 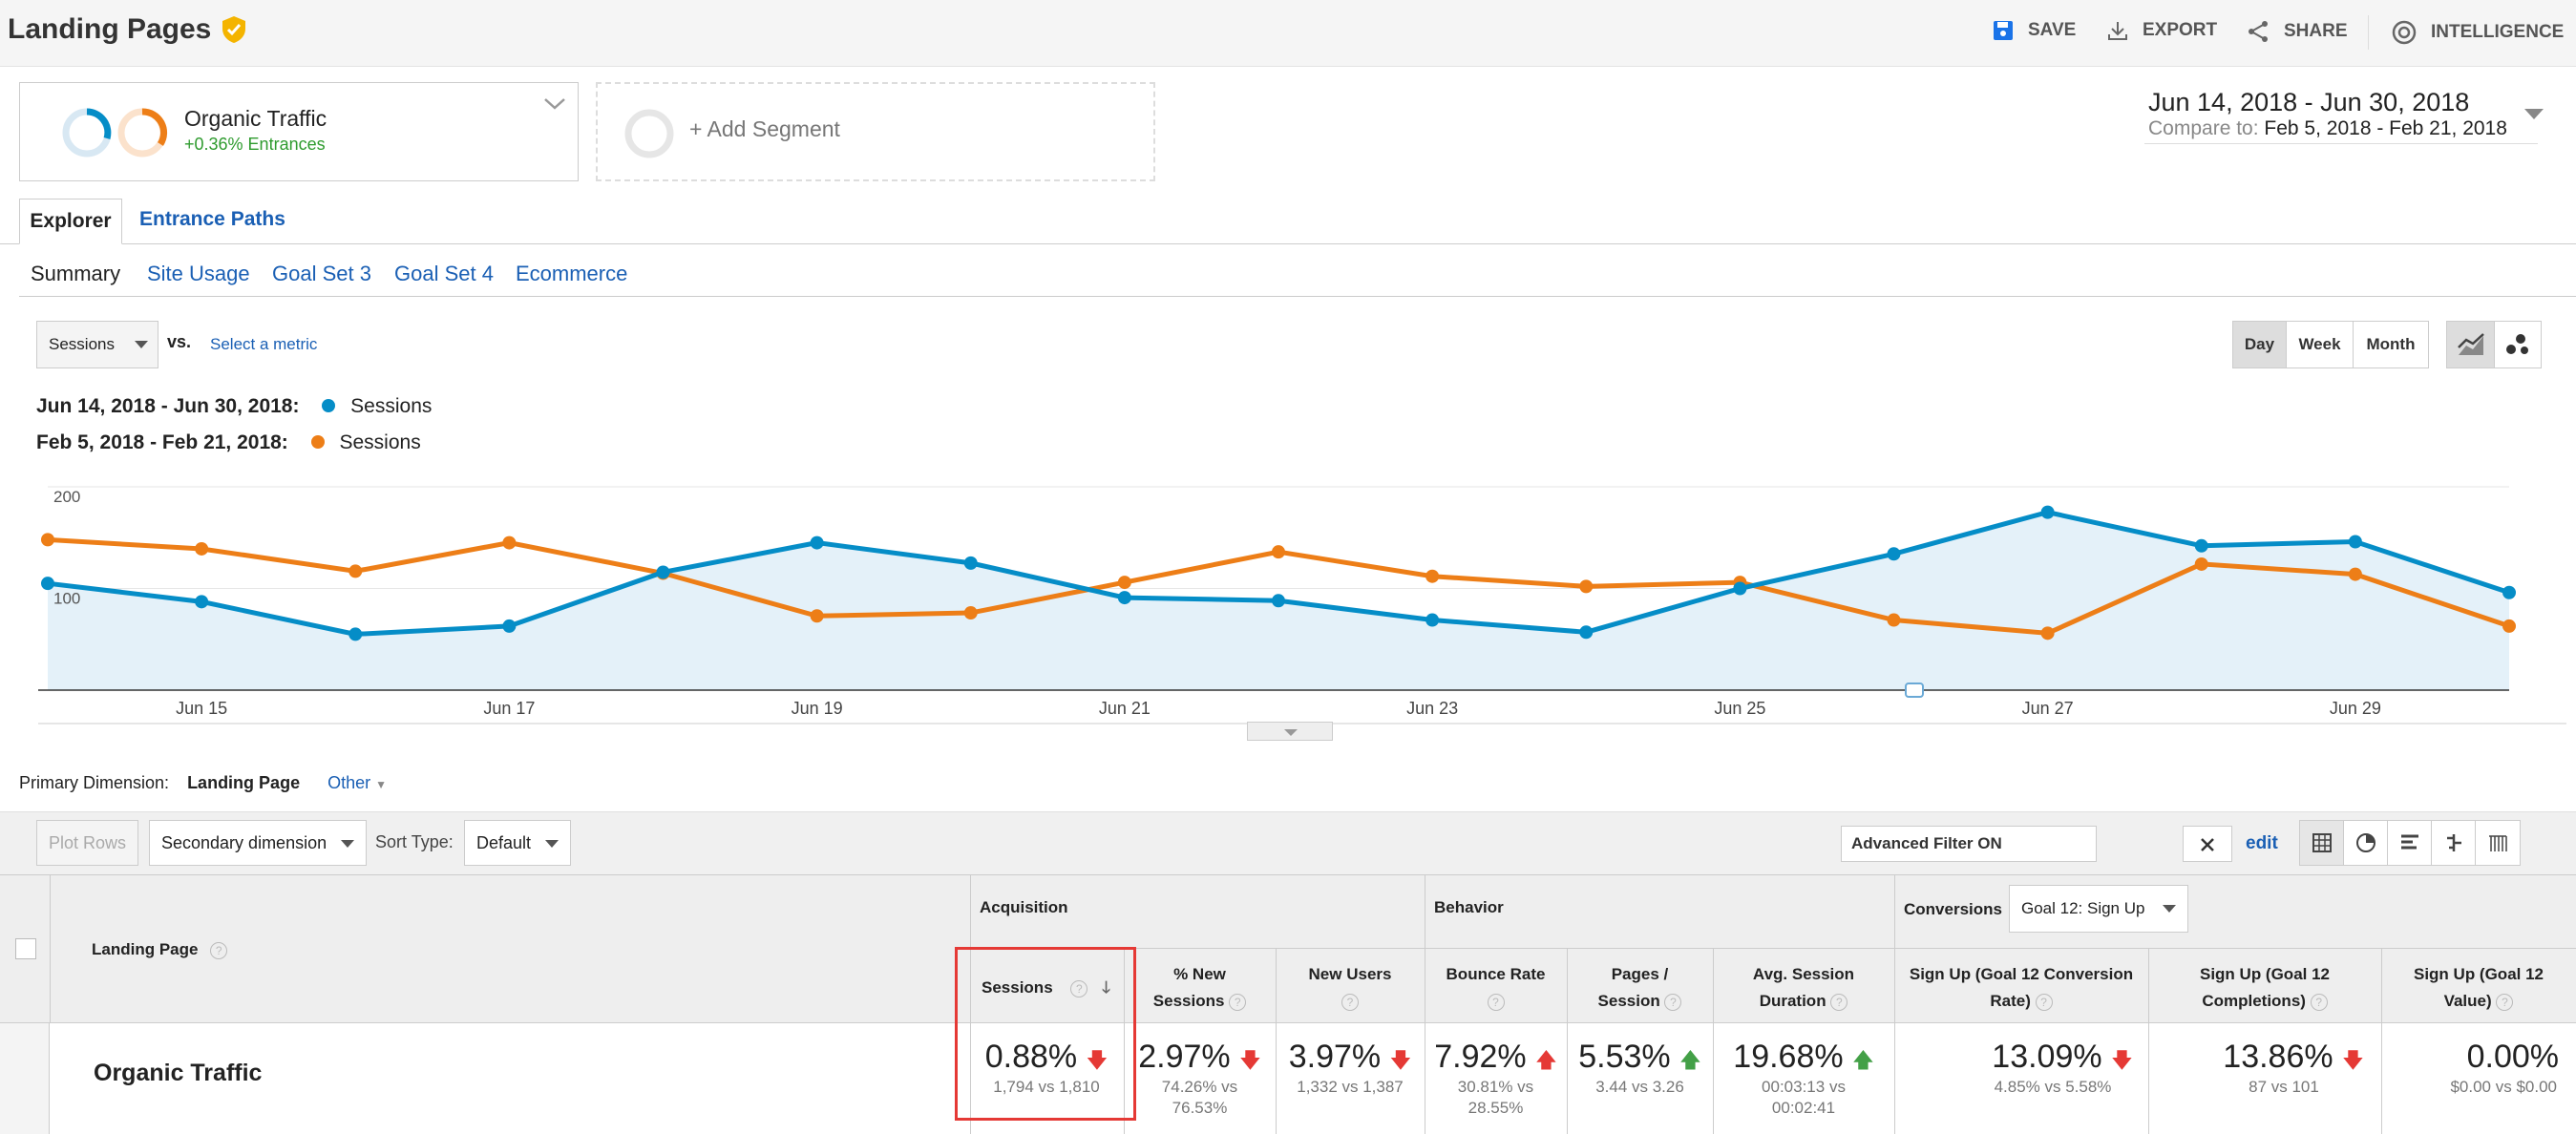 I want to click on col-pages-session: Pages / Session ?, so click(x=1640, y=988).